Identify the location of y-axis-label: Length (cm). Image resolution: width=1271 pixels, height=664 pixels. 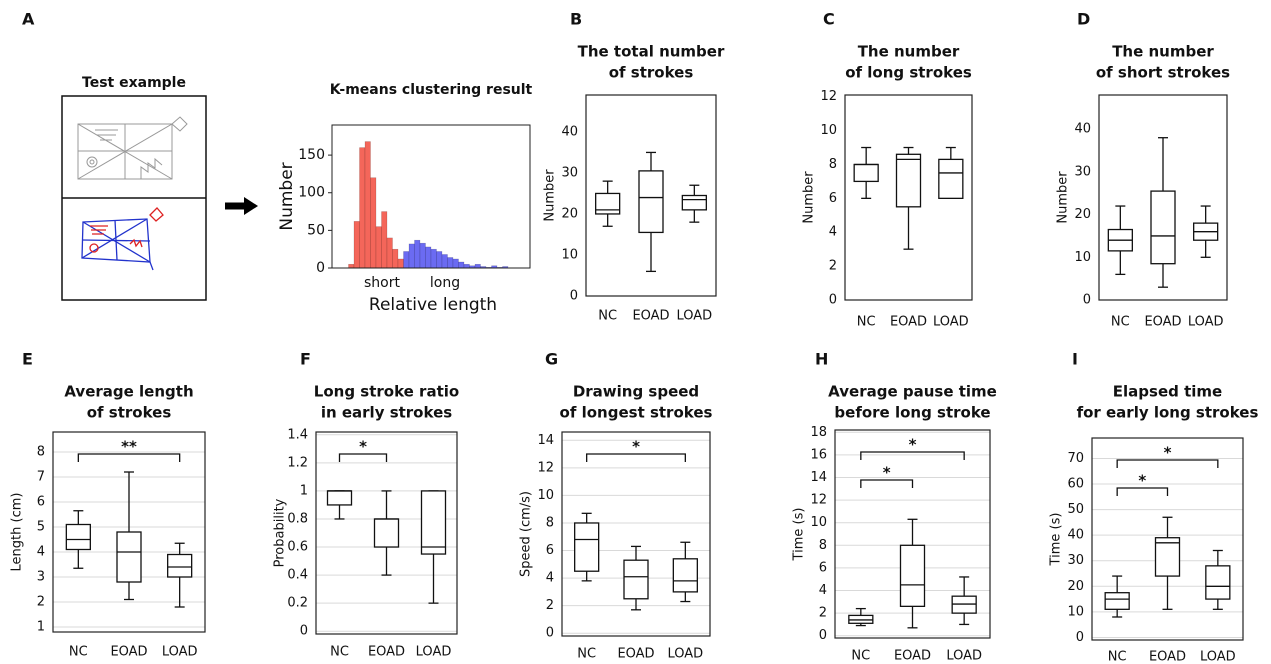
(17, 532).